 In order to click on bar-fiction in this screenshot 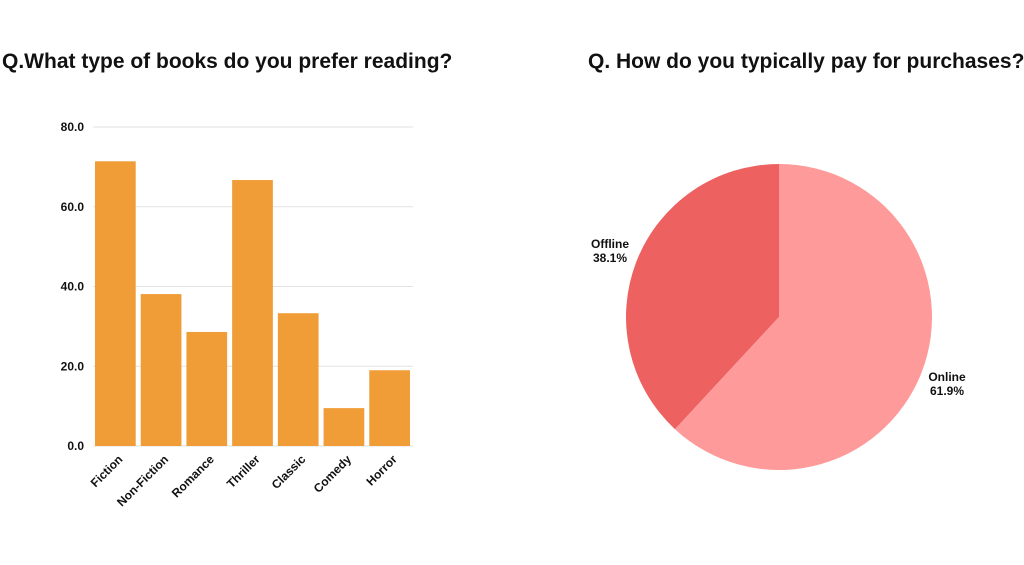, I will do `click(115, 304)`.